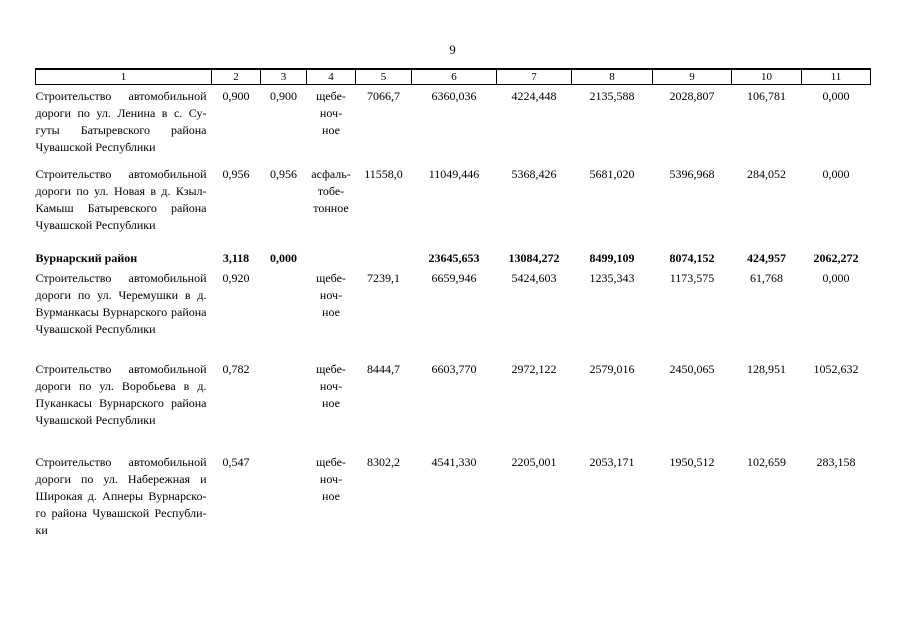 Image resolution: width=905 pixels, height=640 pixels. What do you see at coordinates (692, 278) in the screenshot?
I see `value-cell: 1173,575` at bounding box center [692, 278].